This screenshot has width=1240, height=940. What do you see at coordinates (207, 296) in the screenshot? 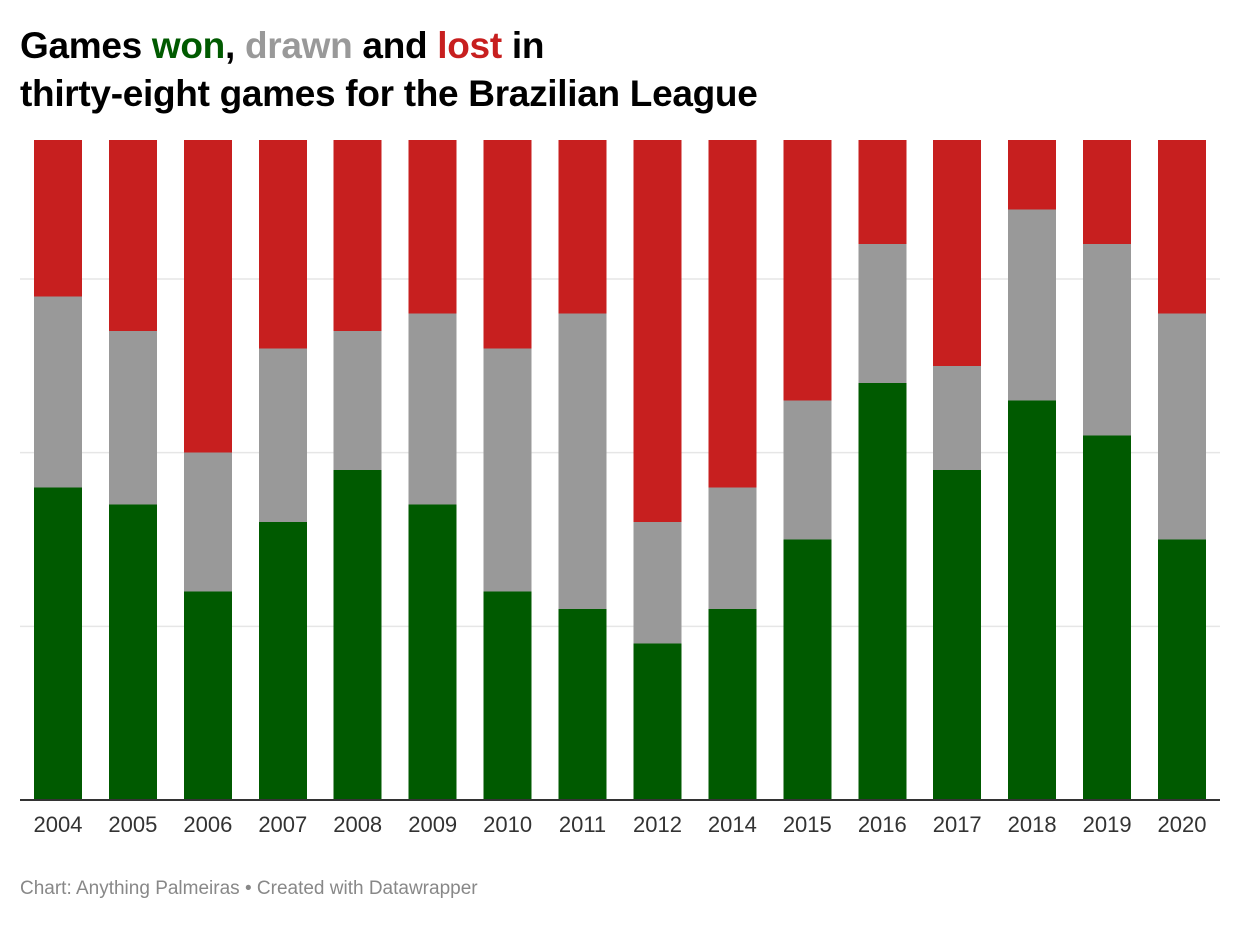
I see `bar-lost-2006` at bounding box center [207, 296].